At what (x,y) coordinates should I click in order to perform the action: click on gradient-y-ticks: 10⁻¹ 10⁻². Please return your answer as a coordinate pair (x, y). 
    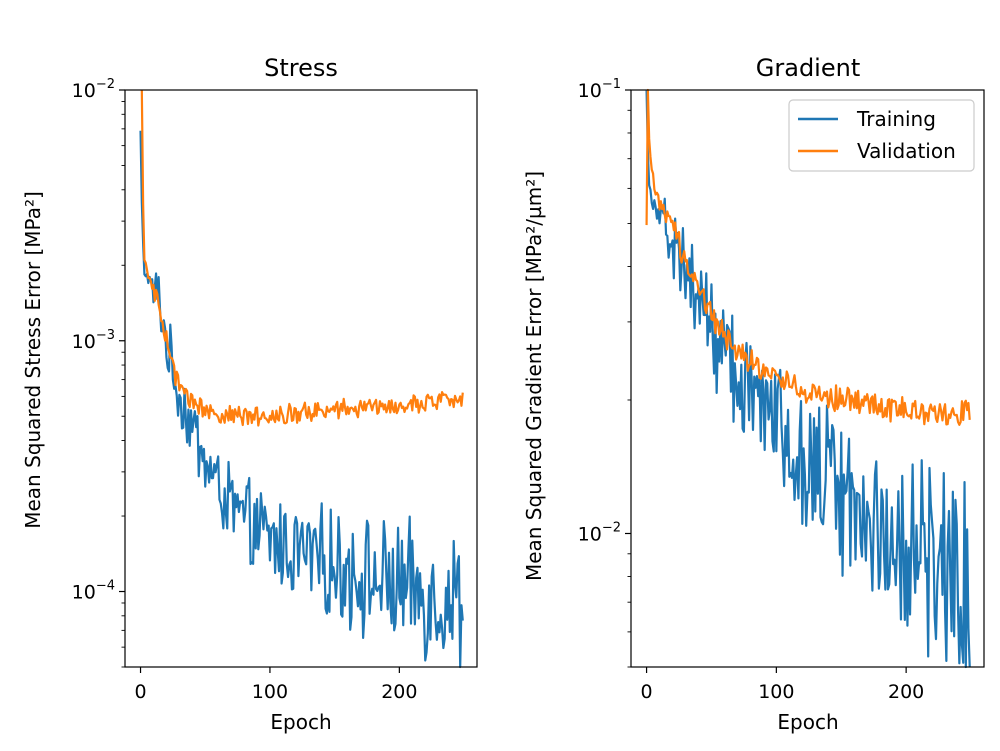
    Looking at the image, I should click on (604, 372).